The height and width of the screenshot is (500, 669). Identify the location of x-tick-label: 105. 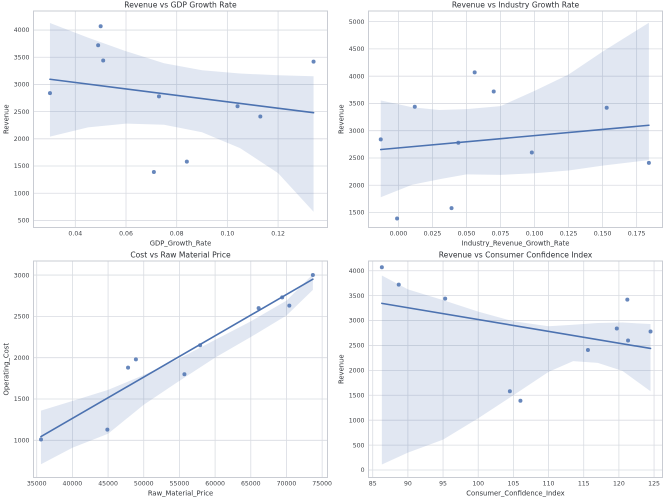
(513, 484).